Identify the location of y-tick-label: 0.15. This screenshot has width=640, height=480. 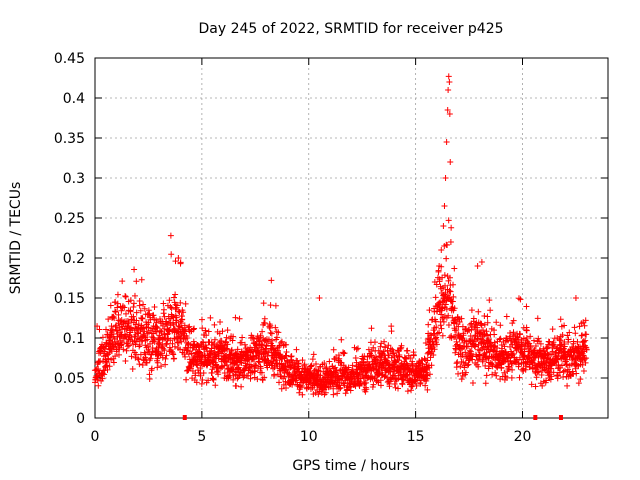
(69, 299).